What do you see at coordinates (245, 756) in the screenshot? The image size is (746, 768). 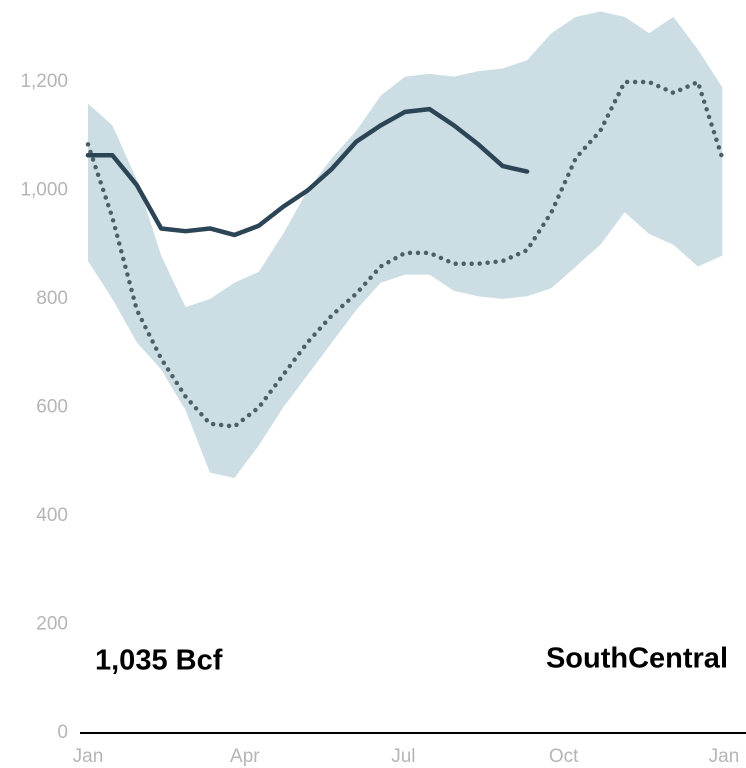 I see `x-tick-label: Apr` at bounding box center [245, 756].